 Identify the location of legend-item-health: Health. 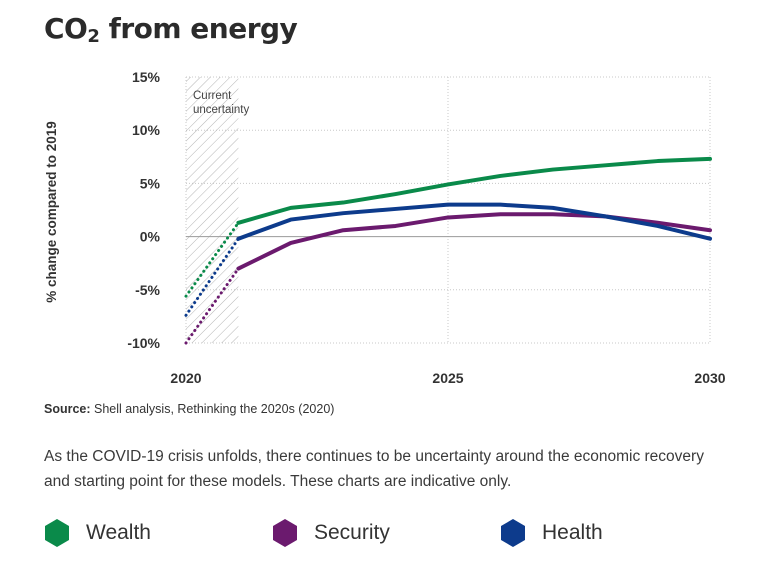
(551, 533).